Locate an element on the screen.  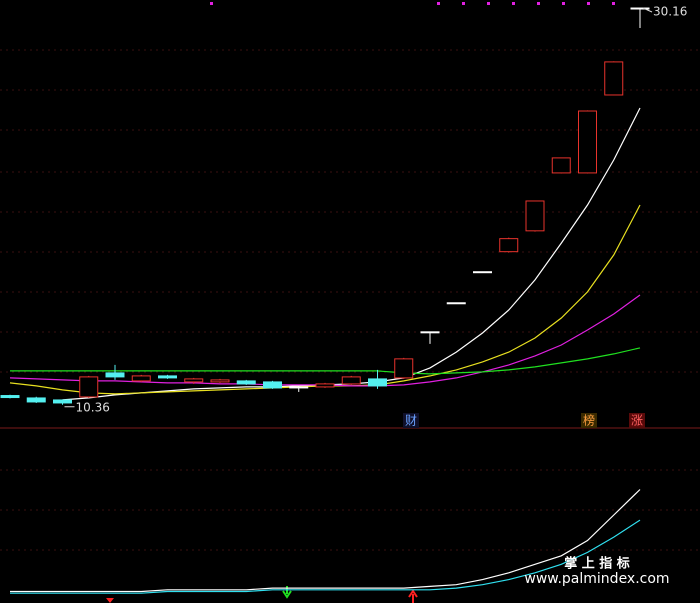
watermark: www.palmindex.com is located at coordinates (596, 579).